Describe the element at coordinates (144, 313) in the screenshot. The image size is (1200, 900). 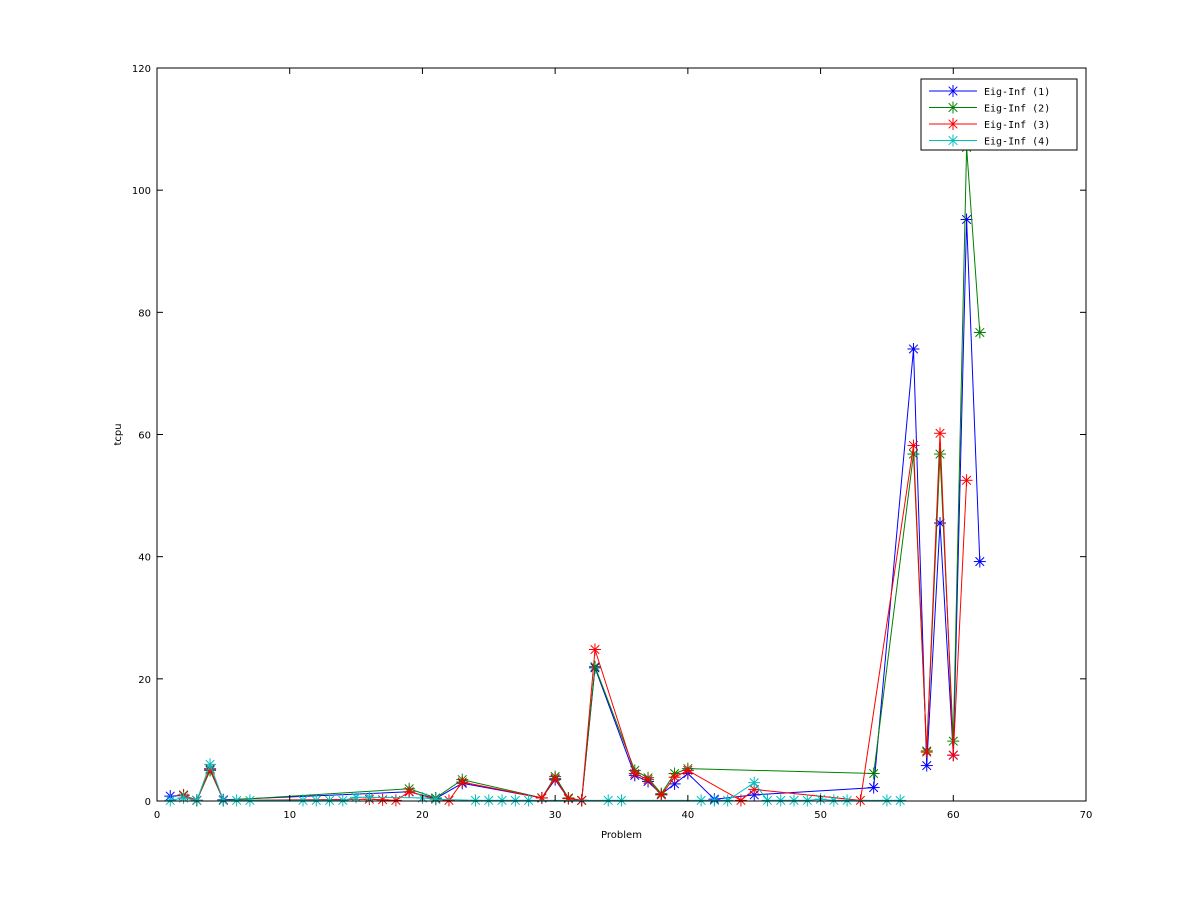
I see `y-tick-label: 80` at that location.